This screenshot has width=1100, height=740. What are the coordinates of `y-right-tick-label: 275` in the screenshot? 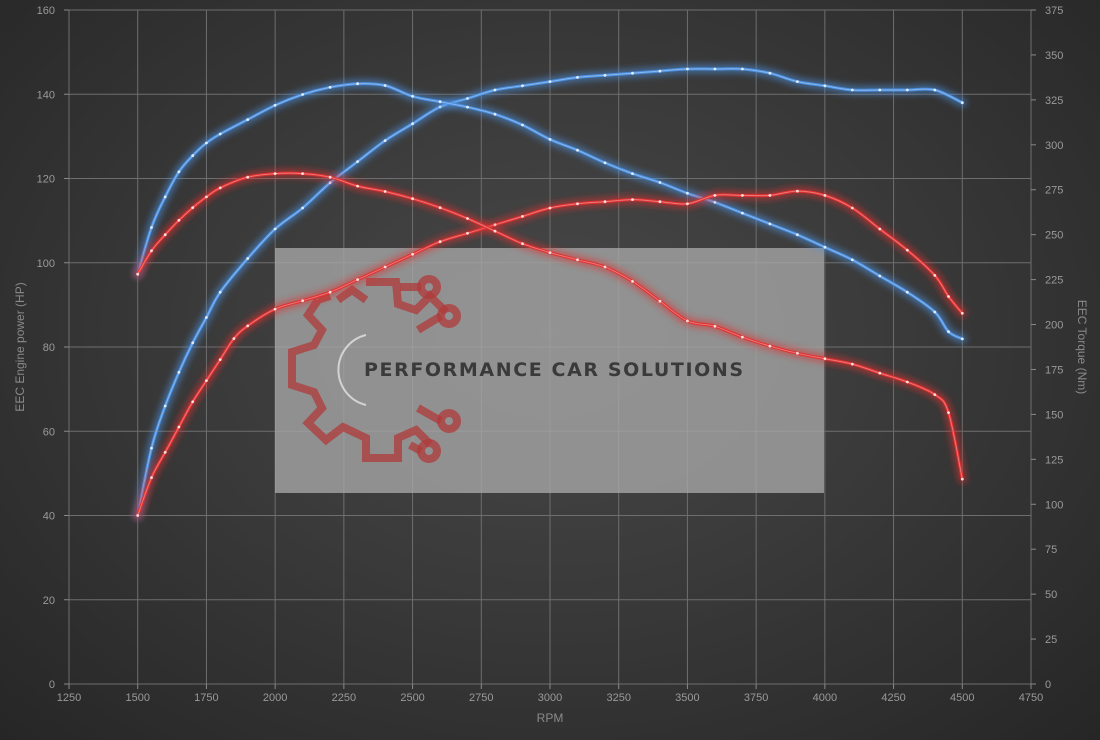 It's located at (1054, 191).